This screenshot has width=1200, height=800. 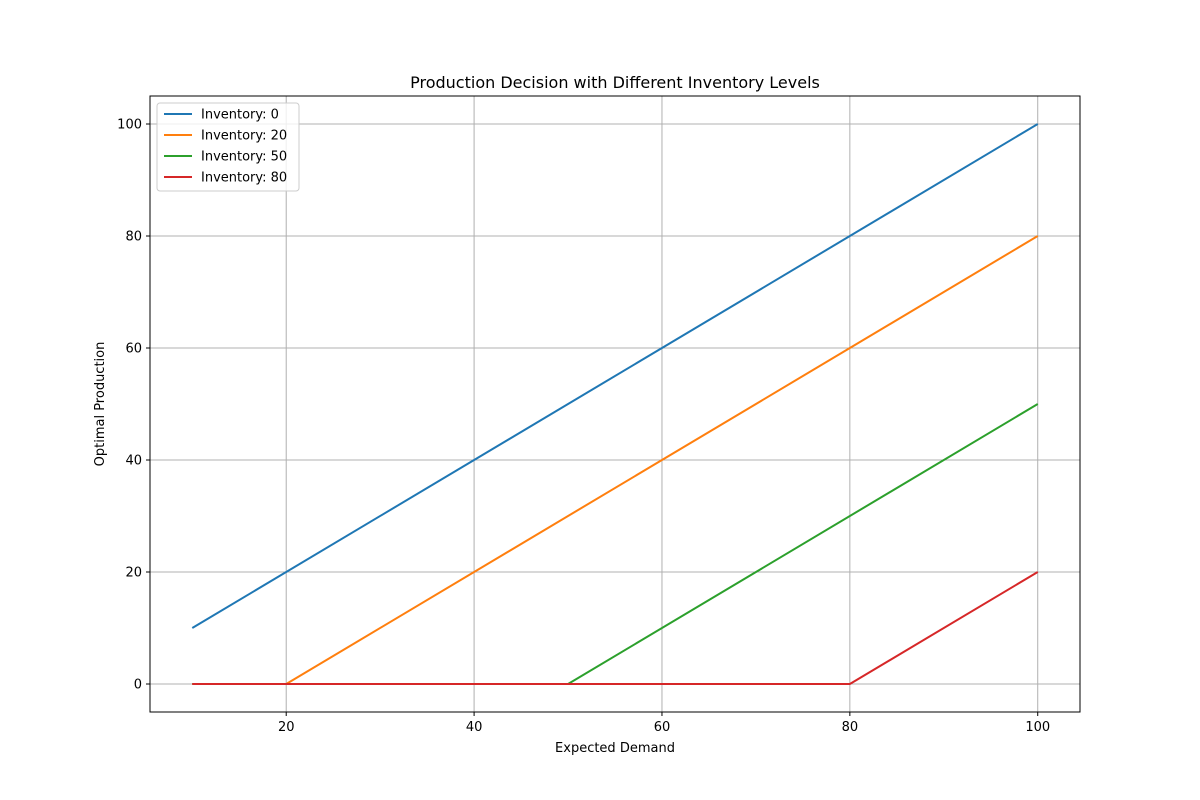 I want to click on legend-box, so click(x=228, y=147).